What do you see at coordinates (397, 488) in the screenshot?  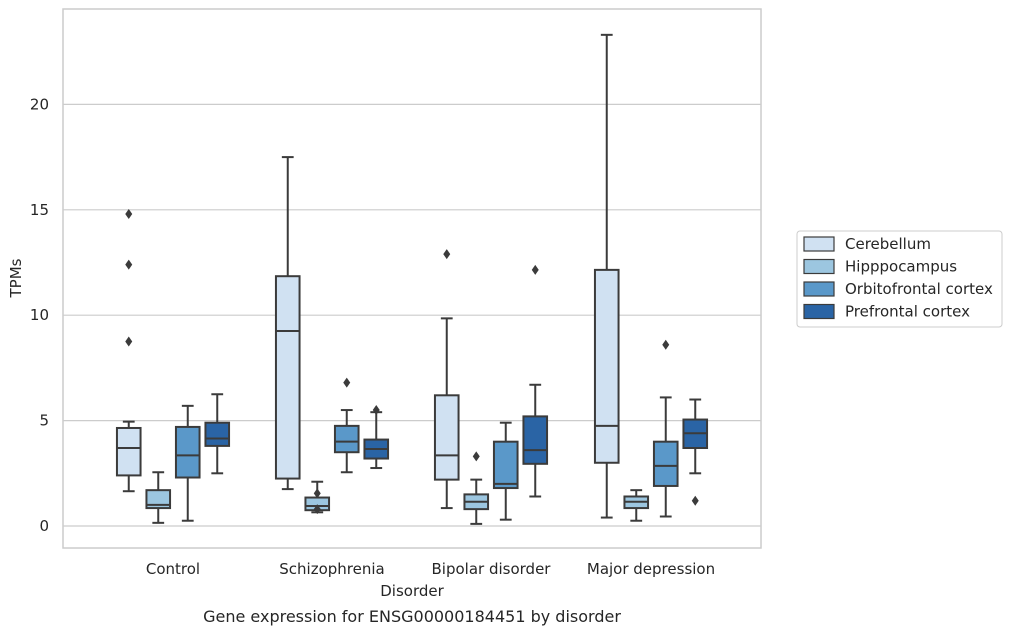 I see `series-hipppocampus` at bounding box center [397, 488].